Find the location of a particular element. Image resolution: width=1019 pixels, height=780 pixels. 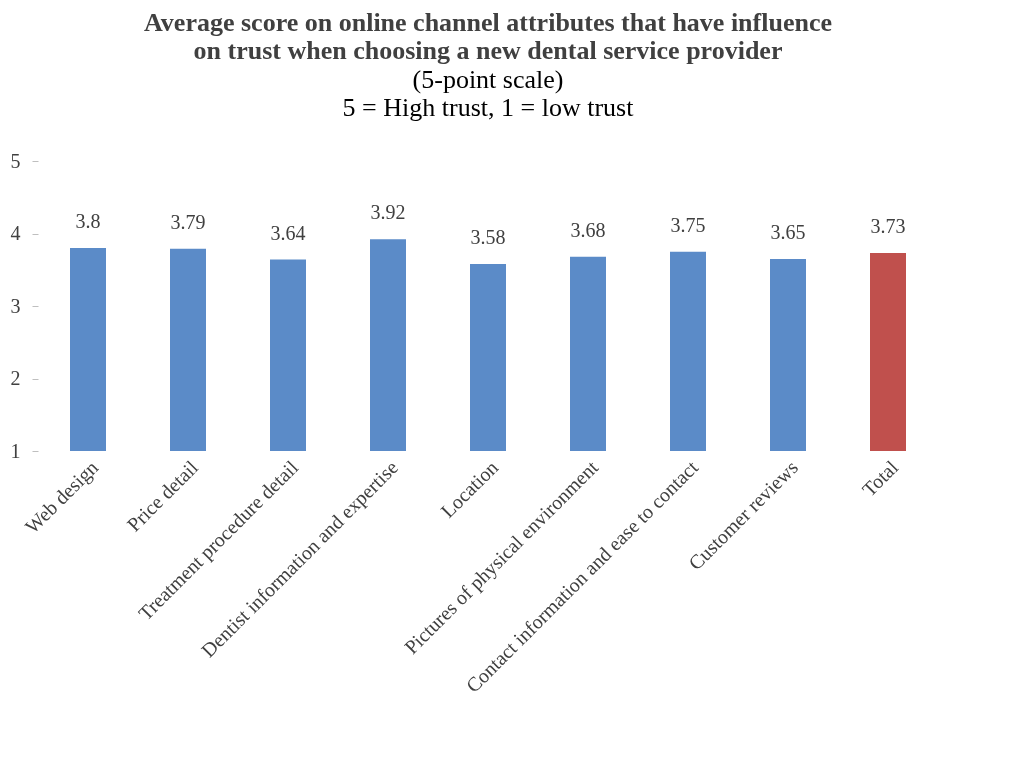

data-label: 3.65 is located at coordinates (788, 231).